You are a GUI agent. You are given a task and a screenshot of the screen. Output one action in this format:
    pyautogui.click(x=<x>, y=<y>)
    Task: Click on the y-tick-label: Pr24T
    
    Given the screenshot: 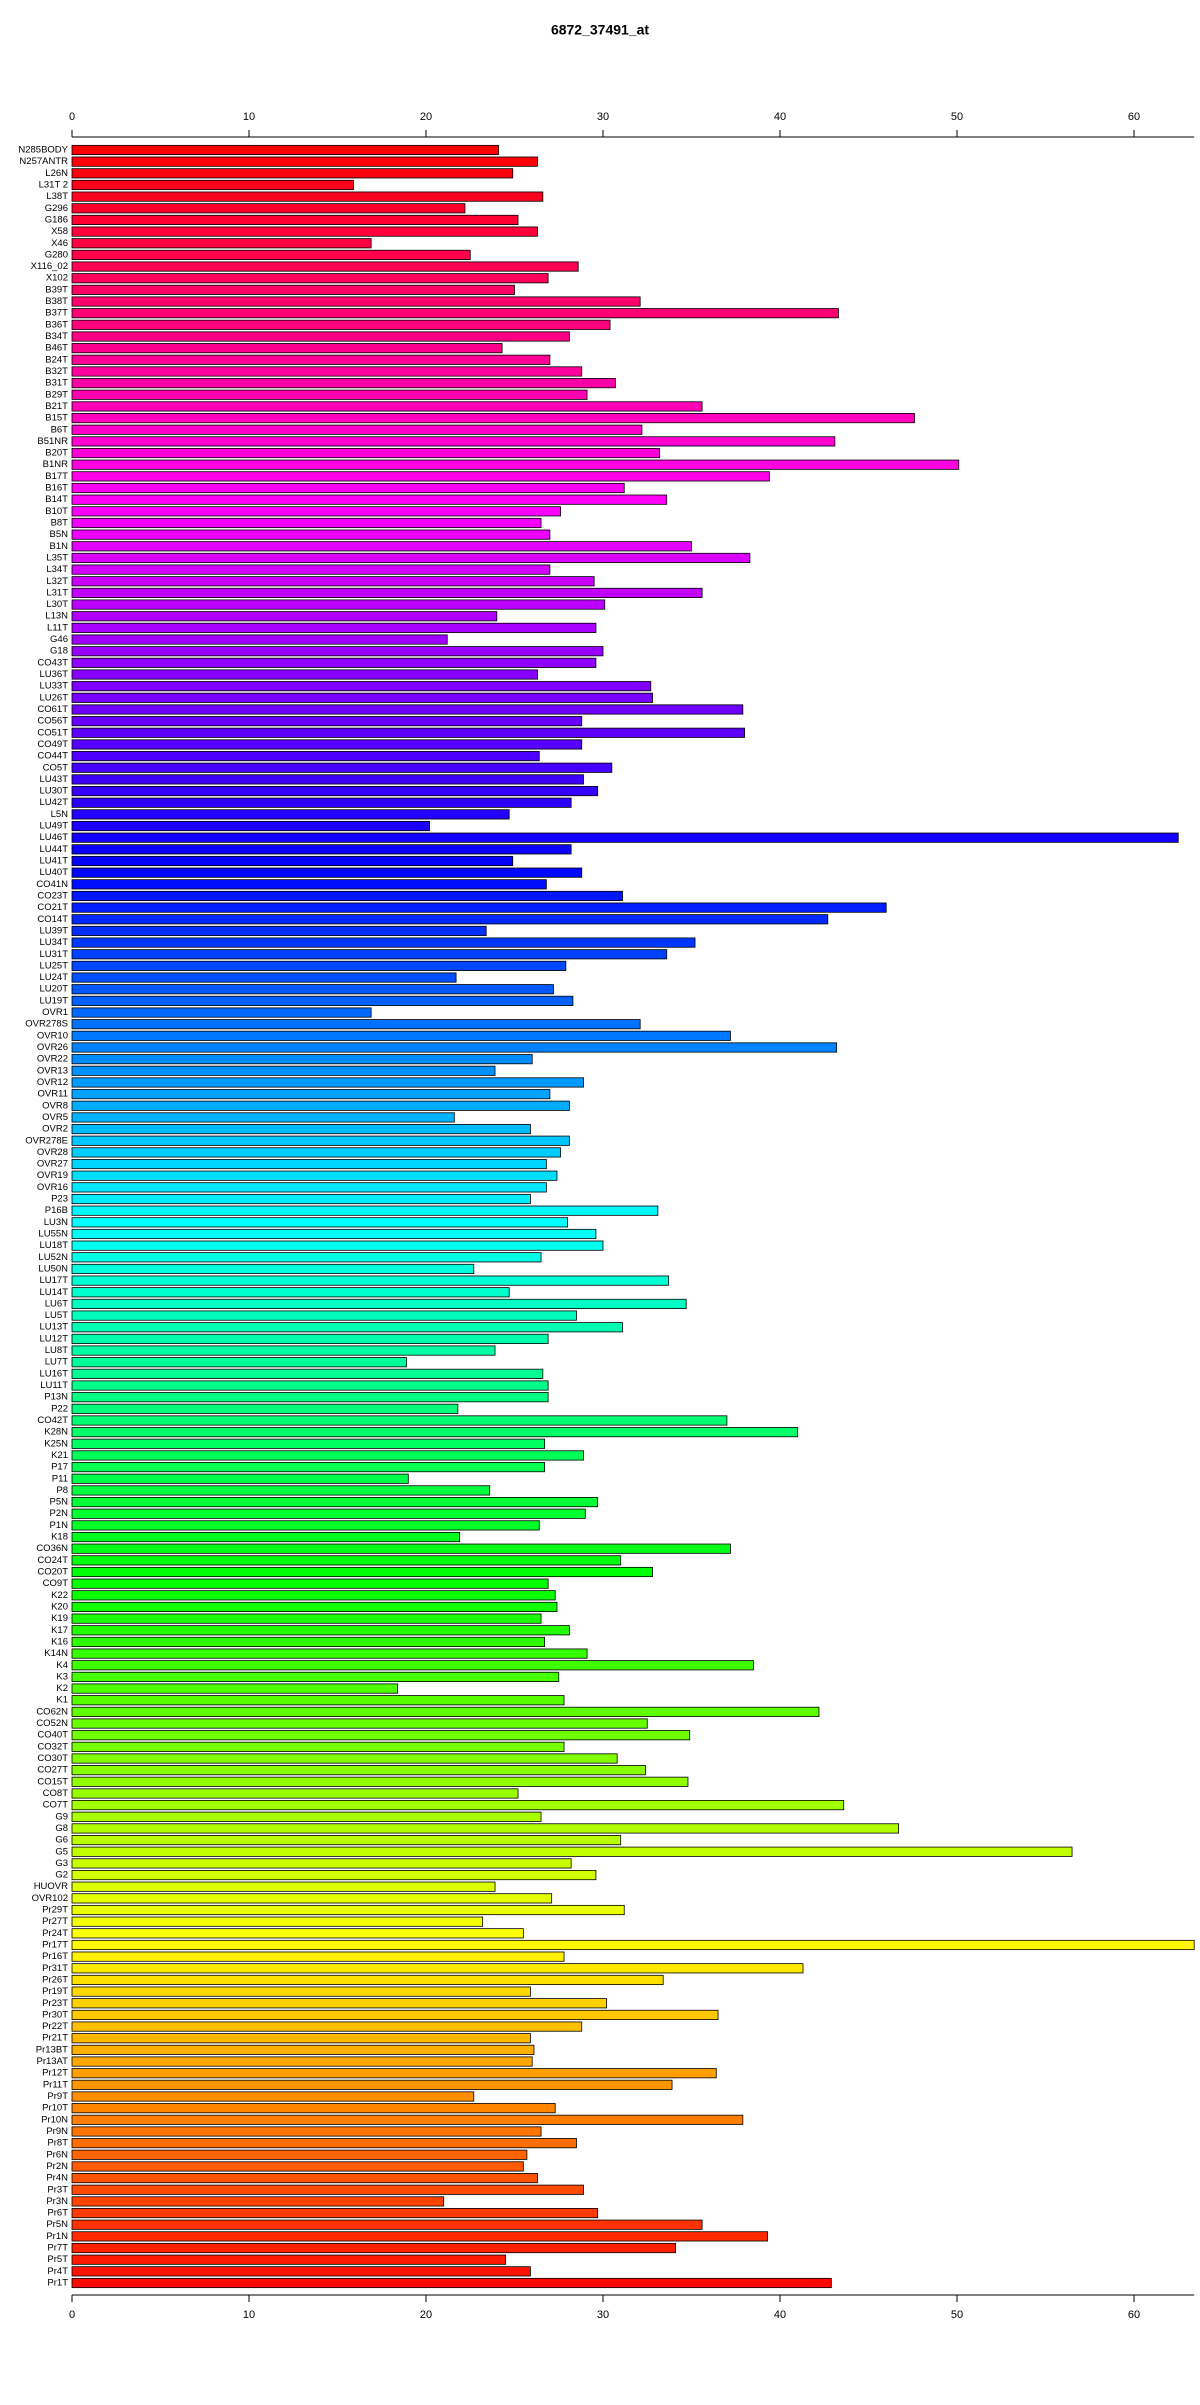 What is the action you would take?
    pyautogui.click(x=55, y=1933)
    